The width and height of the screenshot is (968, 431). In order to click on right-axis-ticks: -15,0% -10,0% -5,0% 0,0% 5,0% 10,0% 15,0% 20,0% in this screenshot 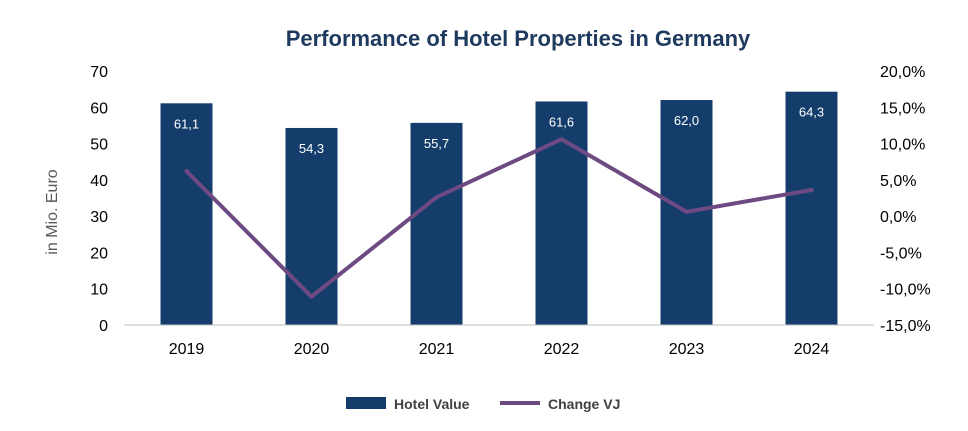, I will do `click(905, 199)`.